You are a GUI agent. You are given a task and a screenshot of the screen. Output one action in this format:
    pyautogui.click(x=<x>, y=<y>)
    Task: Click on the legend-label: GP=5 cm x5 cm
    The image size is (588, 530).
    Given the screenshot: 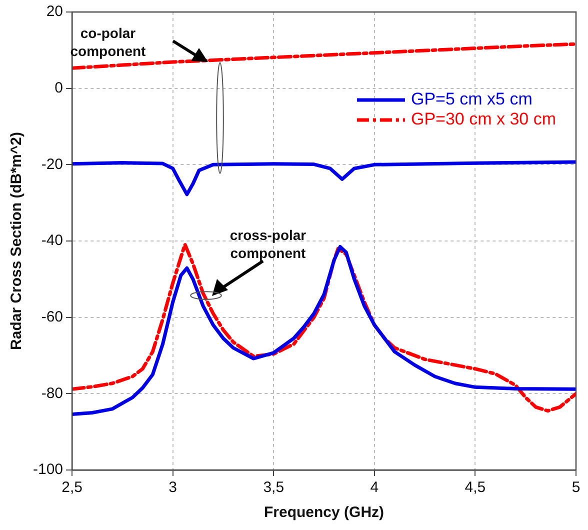 What is the action you would take?
    pyautogui.click(x=471, y=99)
    